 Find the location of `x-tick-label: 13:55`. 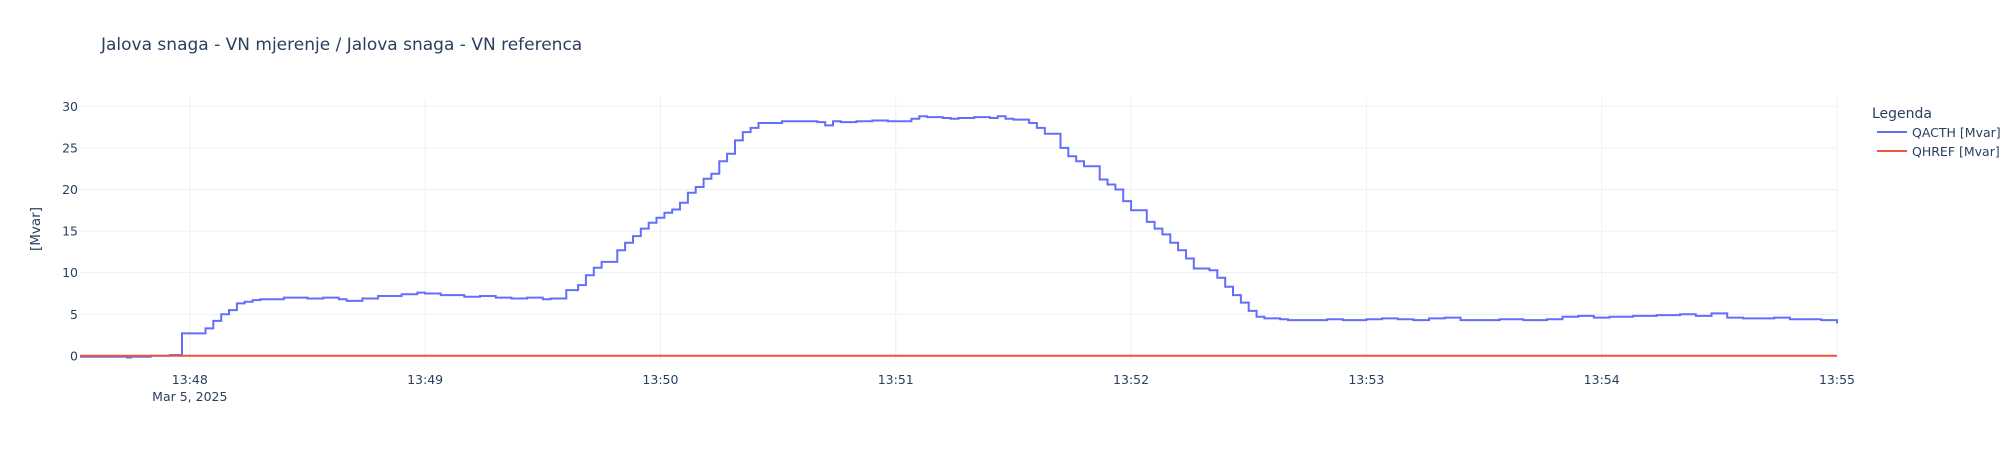

x-tick-label: 13:55 is located at coordinates (1837, 379).